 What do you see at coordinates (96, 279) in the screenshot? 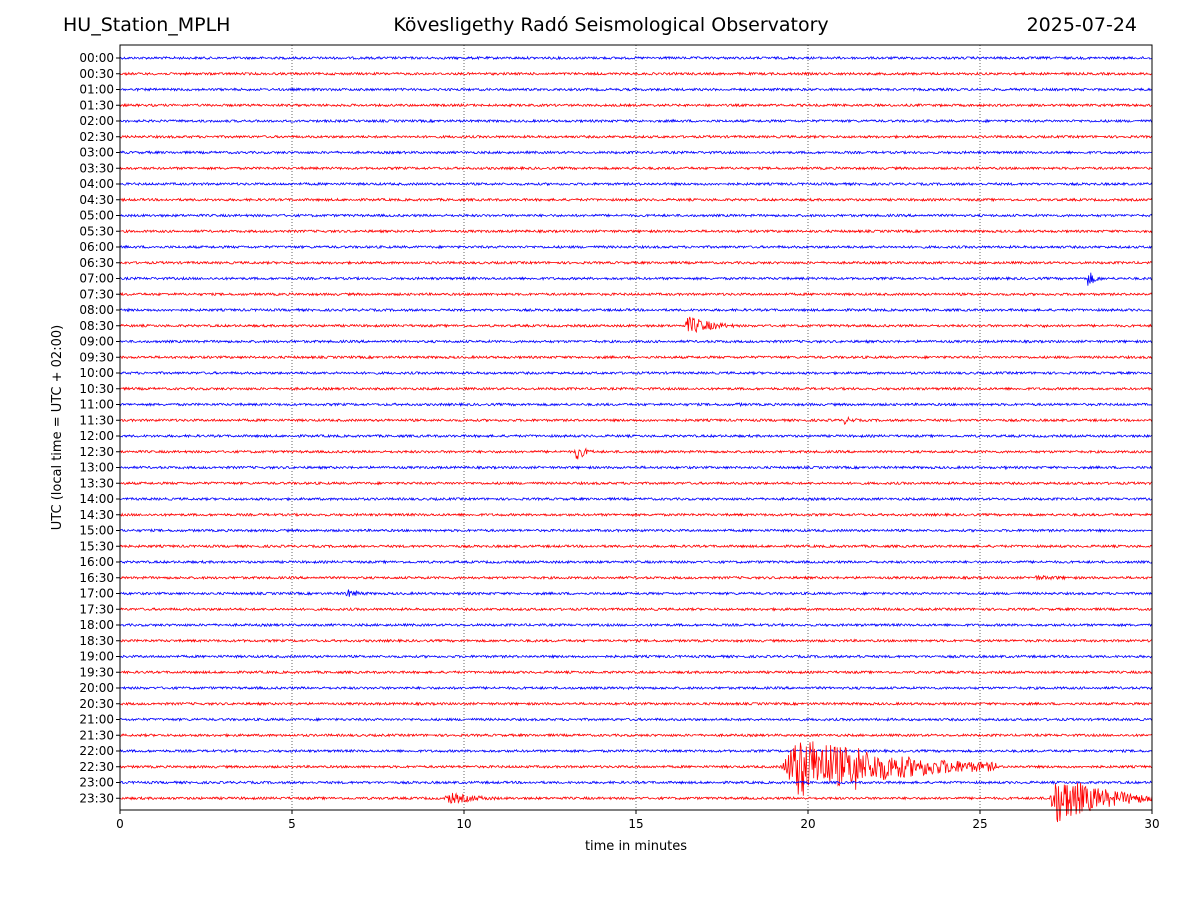
I see `y-tick-label: 07:00` at bounding box center [96, 279].